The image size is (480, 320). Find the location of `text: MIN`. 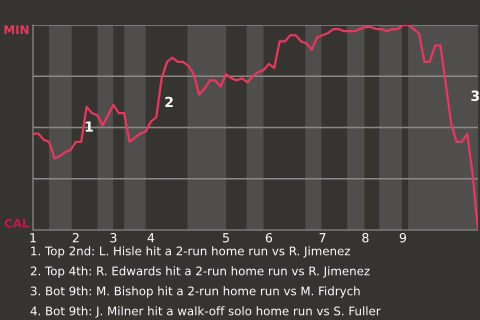

text: MIN is located at coordinates (16, 29).